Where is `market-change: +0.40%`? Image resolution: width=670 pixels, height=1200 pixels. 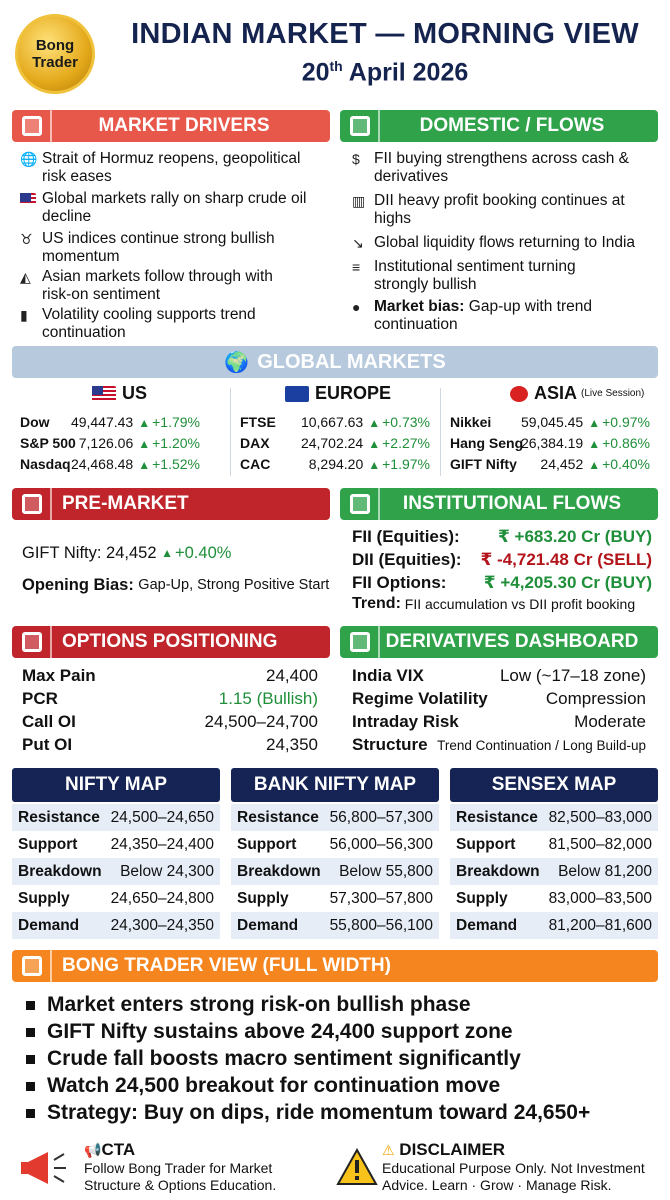 market-change: +0.40% is located at coordinates (626, 464).